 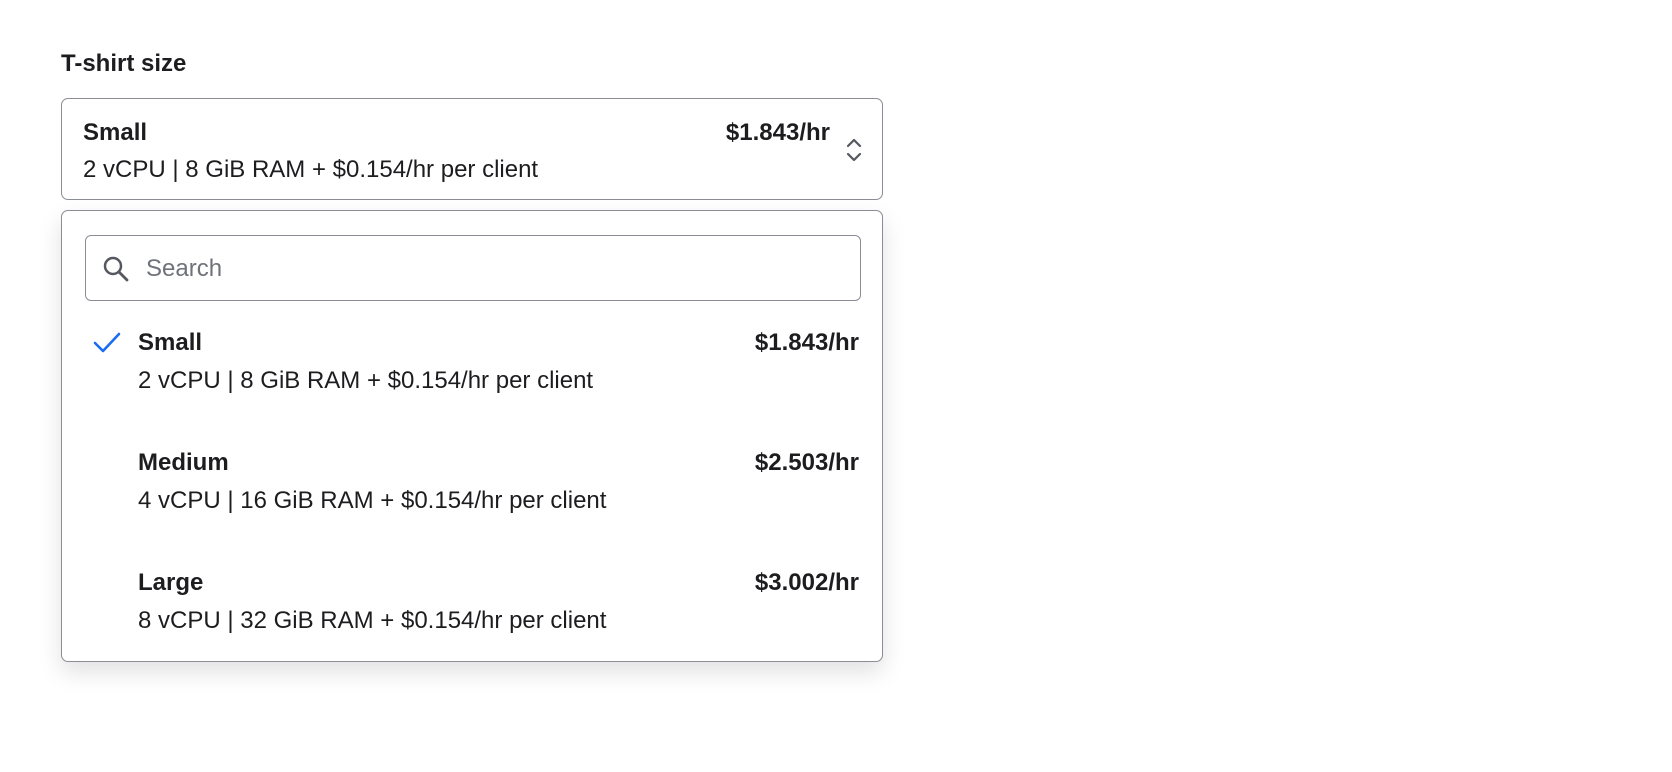 I want to click on selected-name: Small, so click(x=115, y=132).